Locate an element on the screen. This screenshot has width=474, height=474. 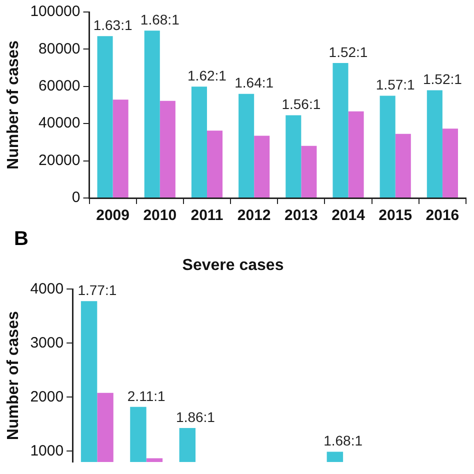
y-tick-label: 40000 is located at coordinates (59, 123).